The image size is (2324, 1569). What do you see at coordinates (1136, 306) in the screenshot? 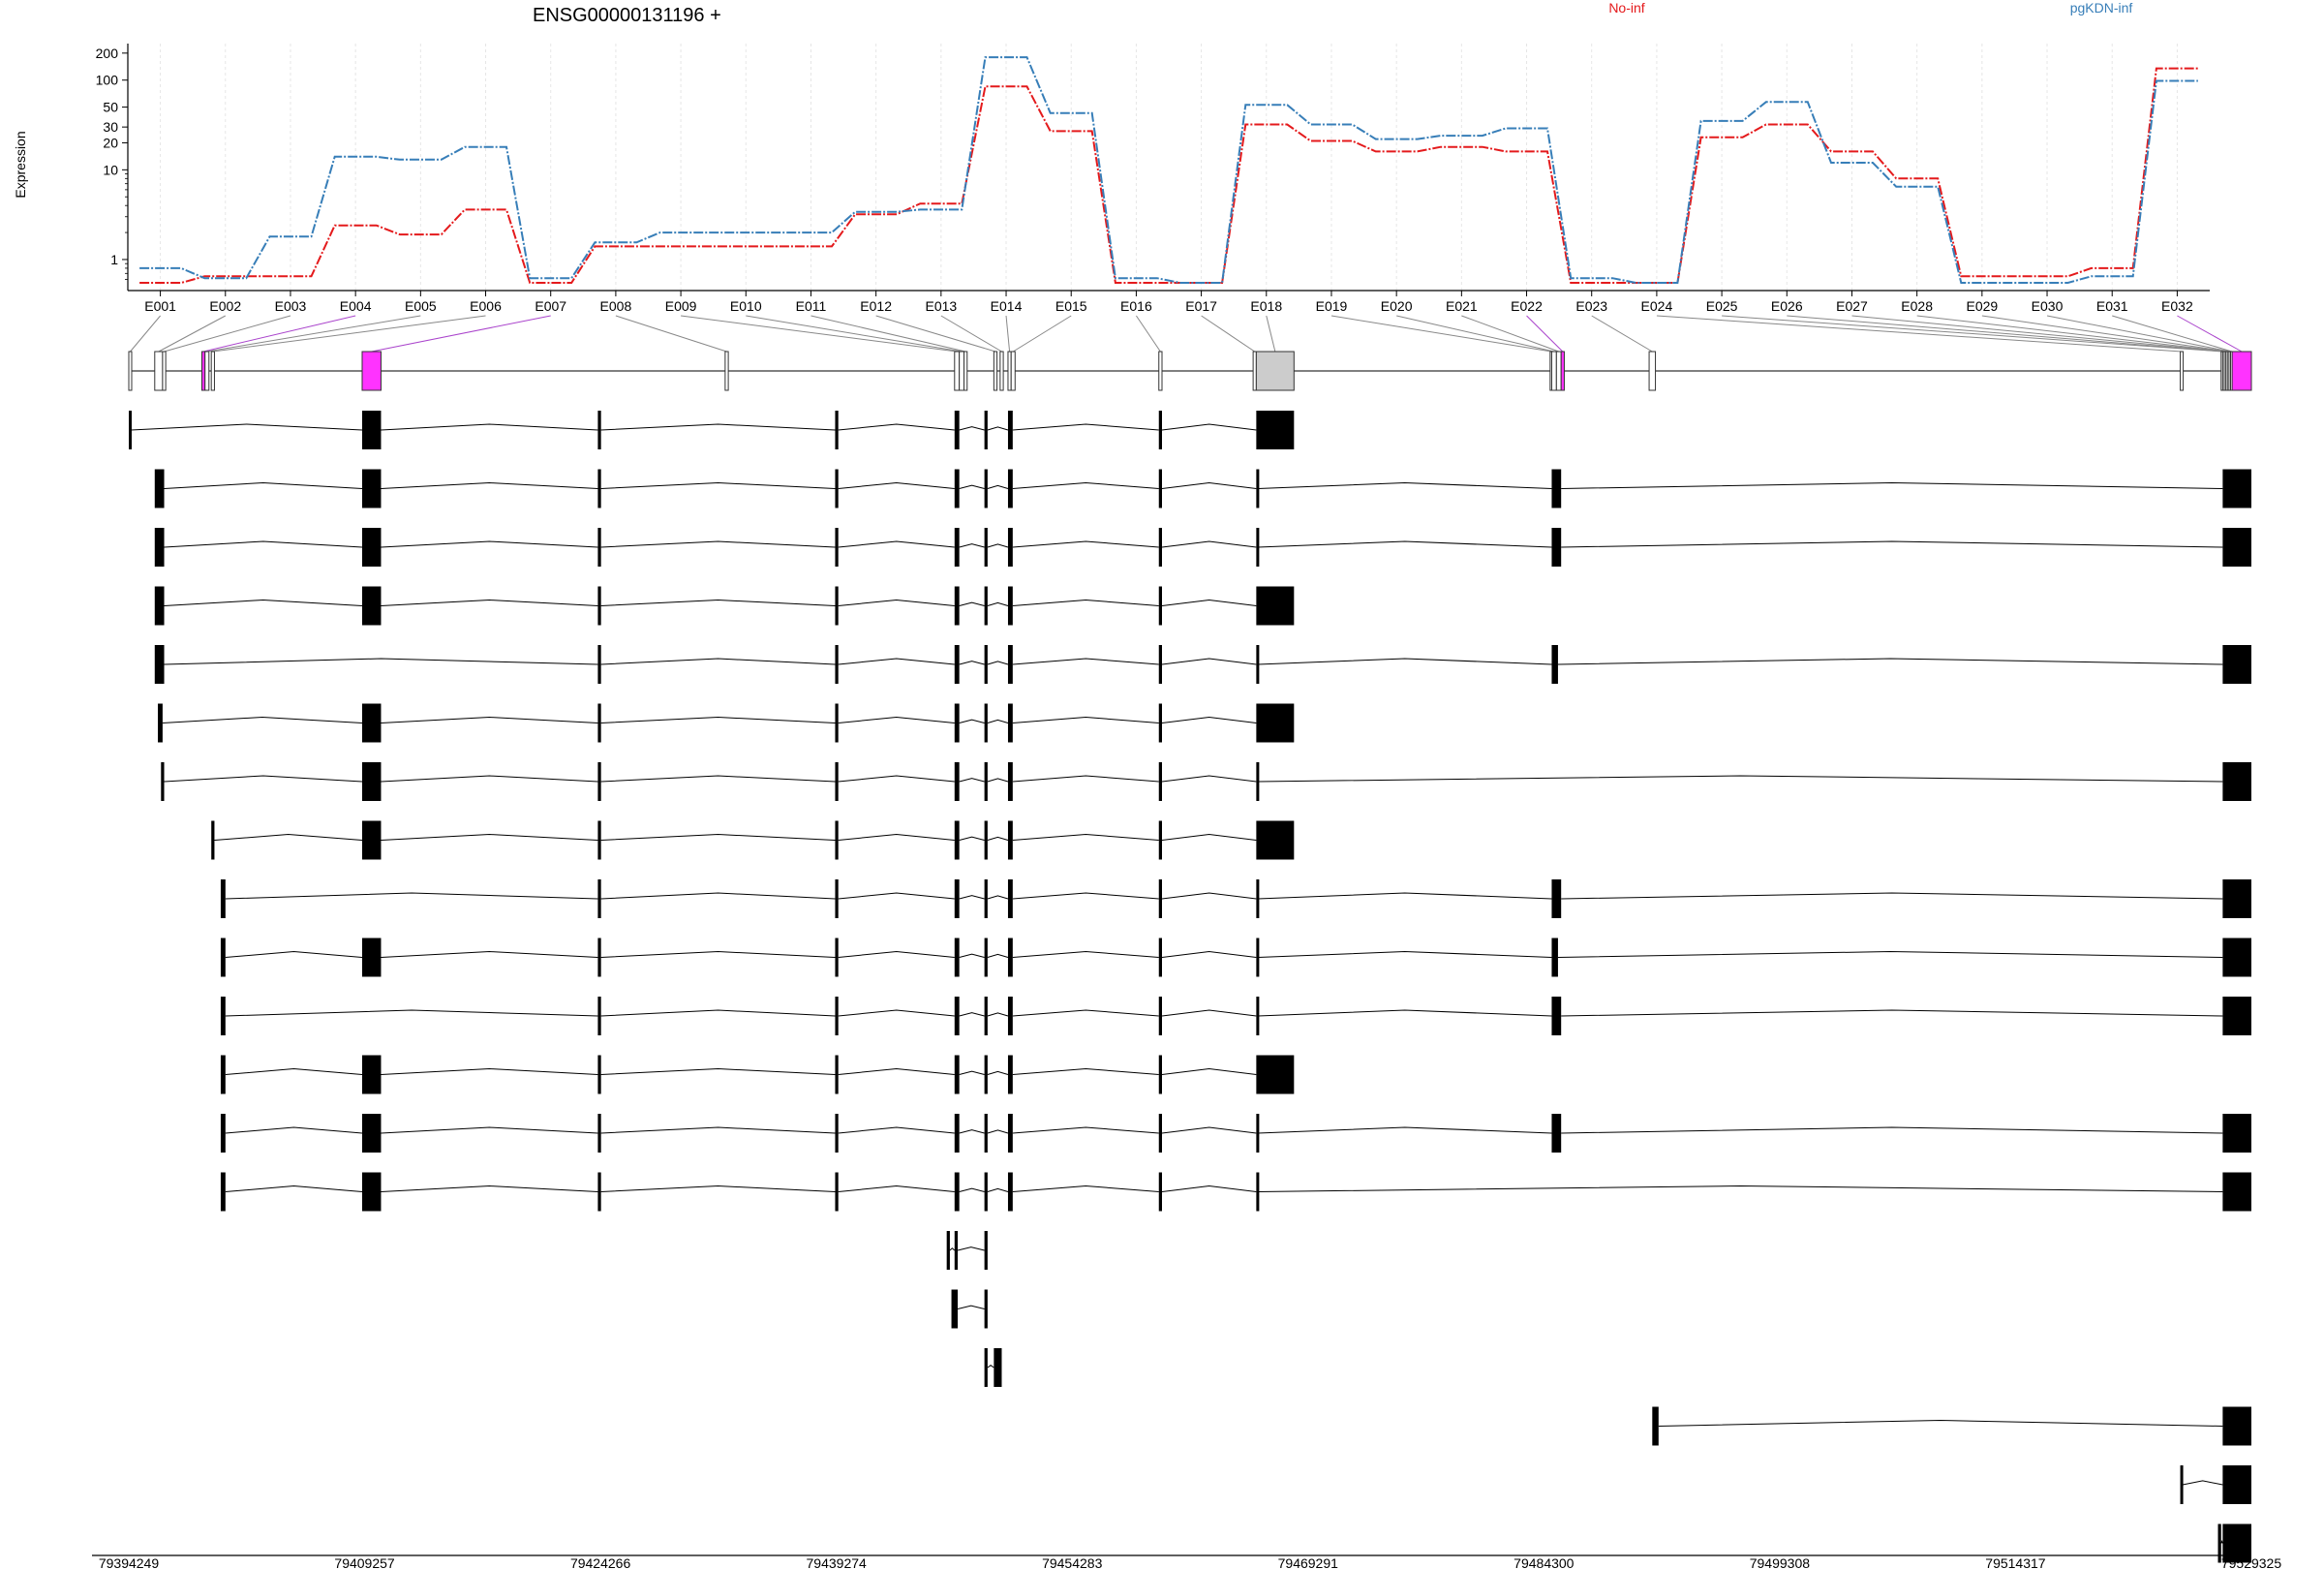
I see `x-tick-label: E016` at bounding box center [1136, 306].